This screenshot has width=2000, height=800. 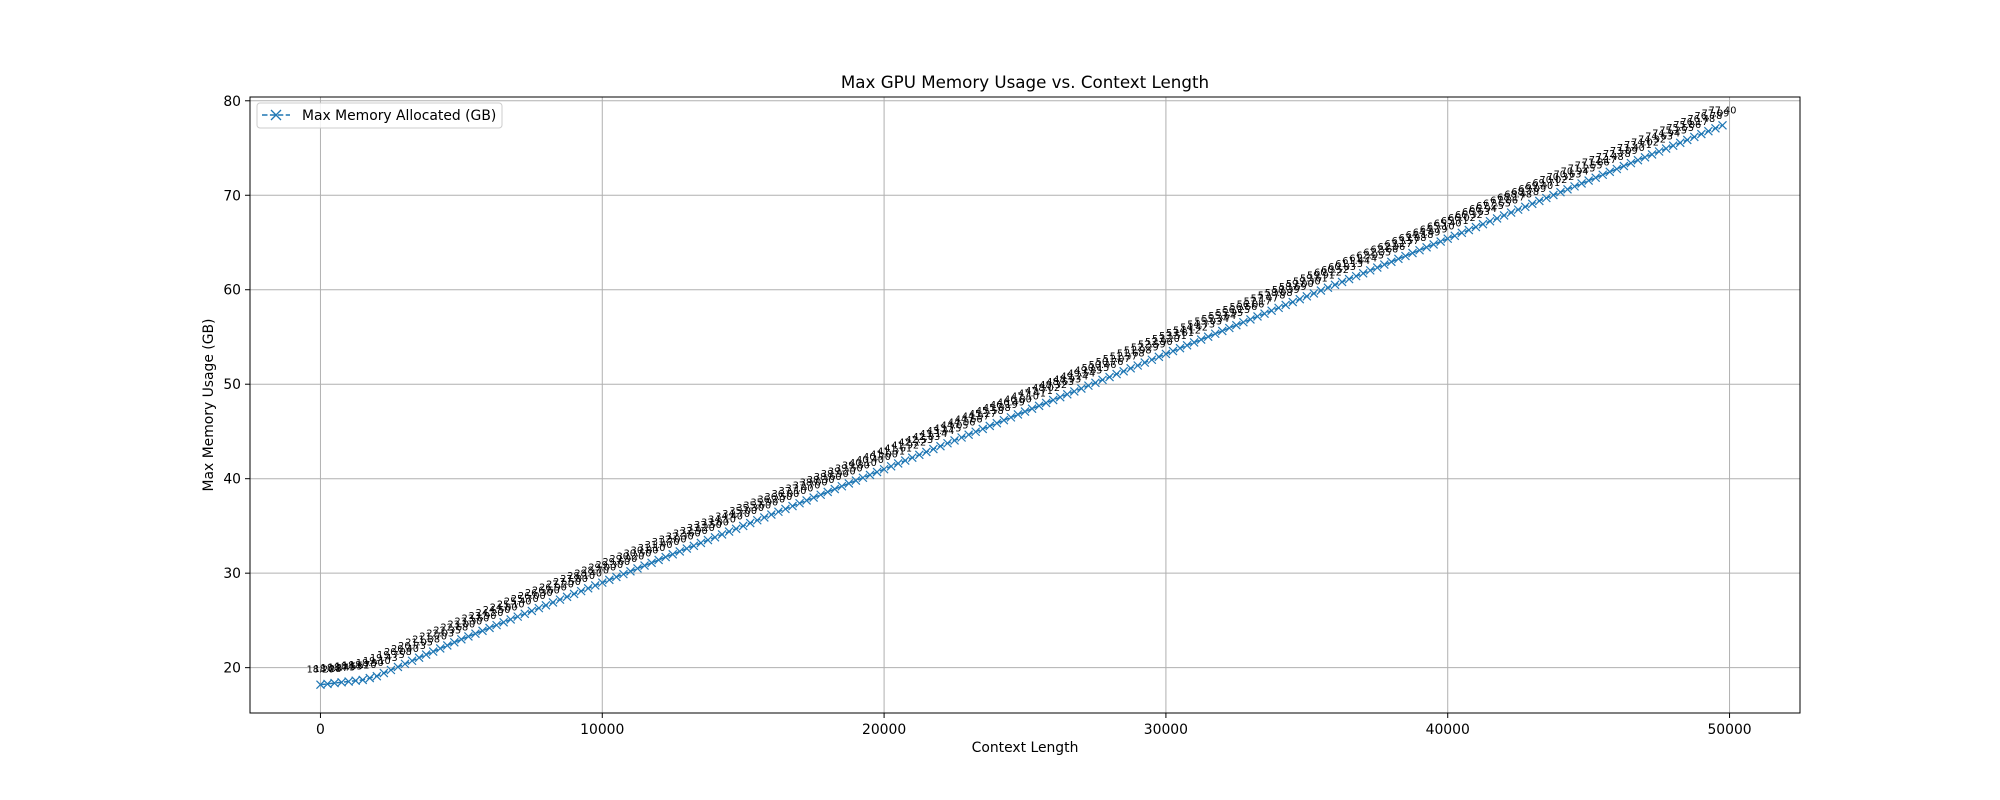 I want to click on data-point-label: 51.37, so click(x=1124, y=356).